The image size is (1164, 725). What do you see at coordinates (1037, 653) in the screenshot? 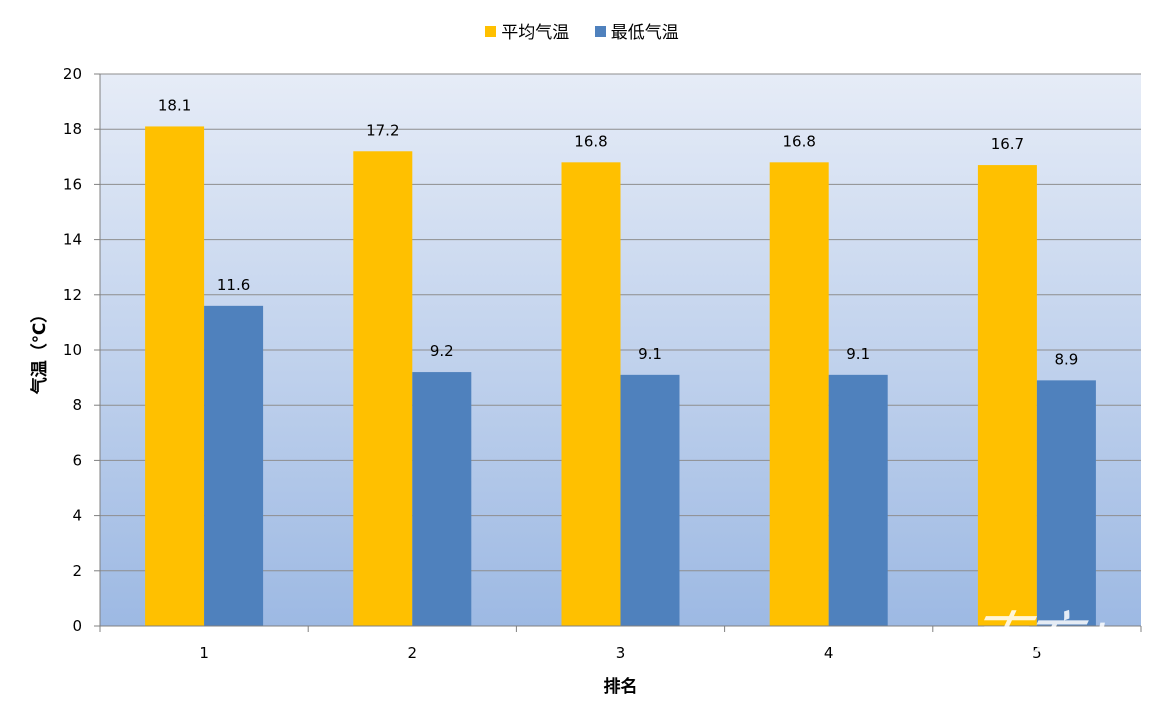
I see `x-tick-label: 5` at bounding box center [1037, 653].